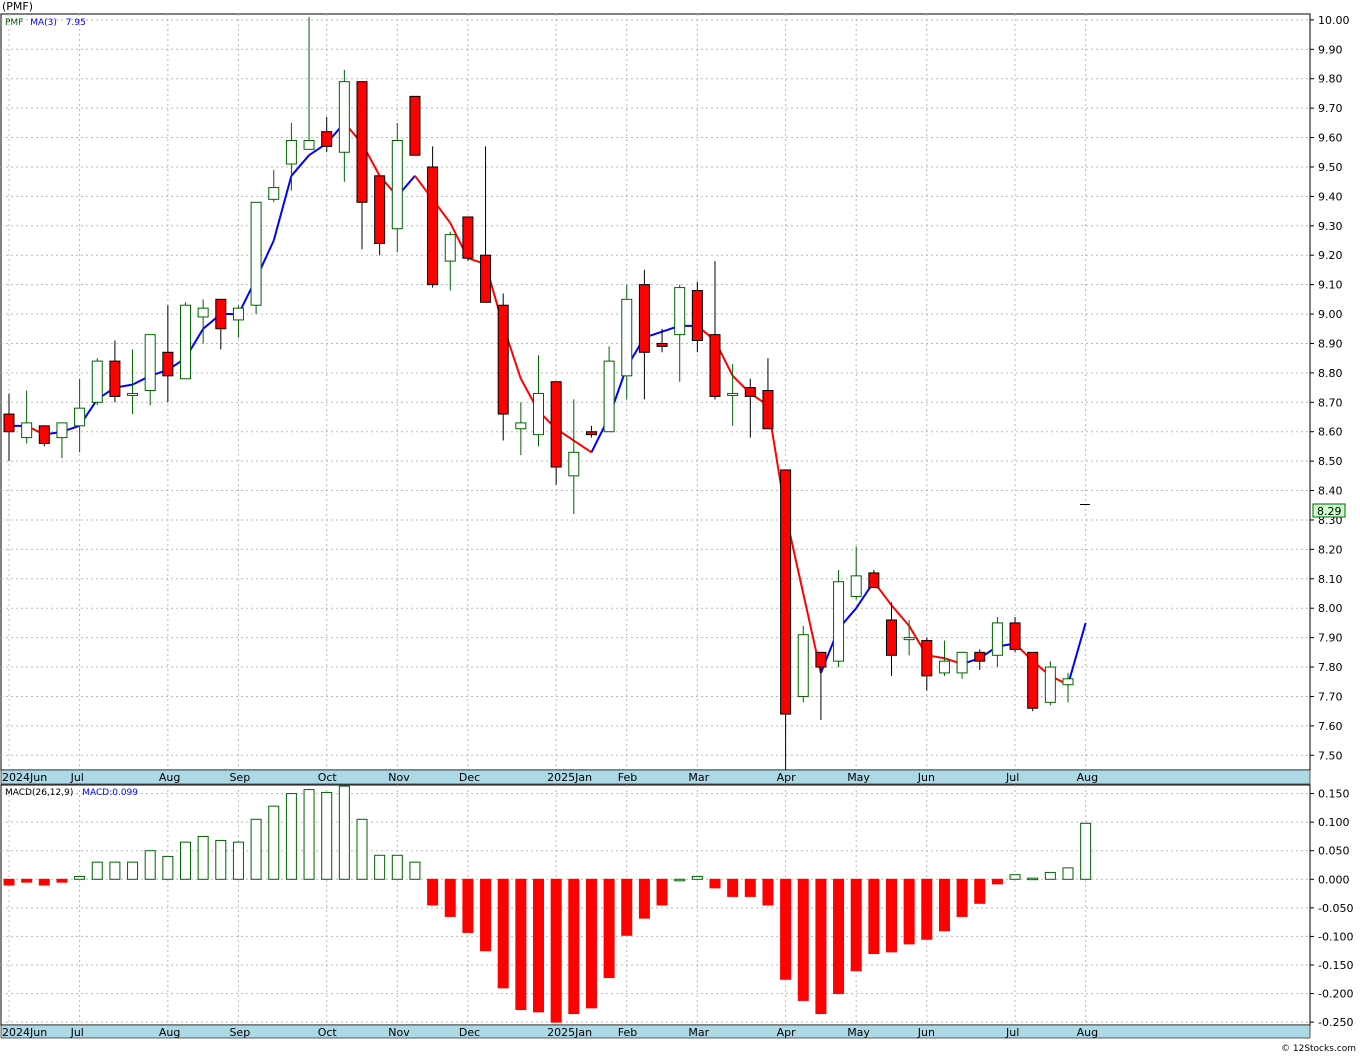  What do you see at coordinates (655, 777) in the screenshot?
I see `price-x-axis-band` at bounding box center [655, 777].